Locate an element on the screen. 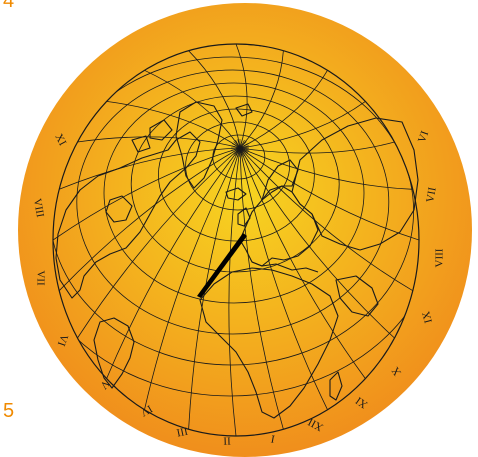 This screenshot has height=457, width=478. clock-hand is located at coordinates (222, 265).